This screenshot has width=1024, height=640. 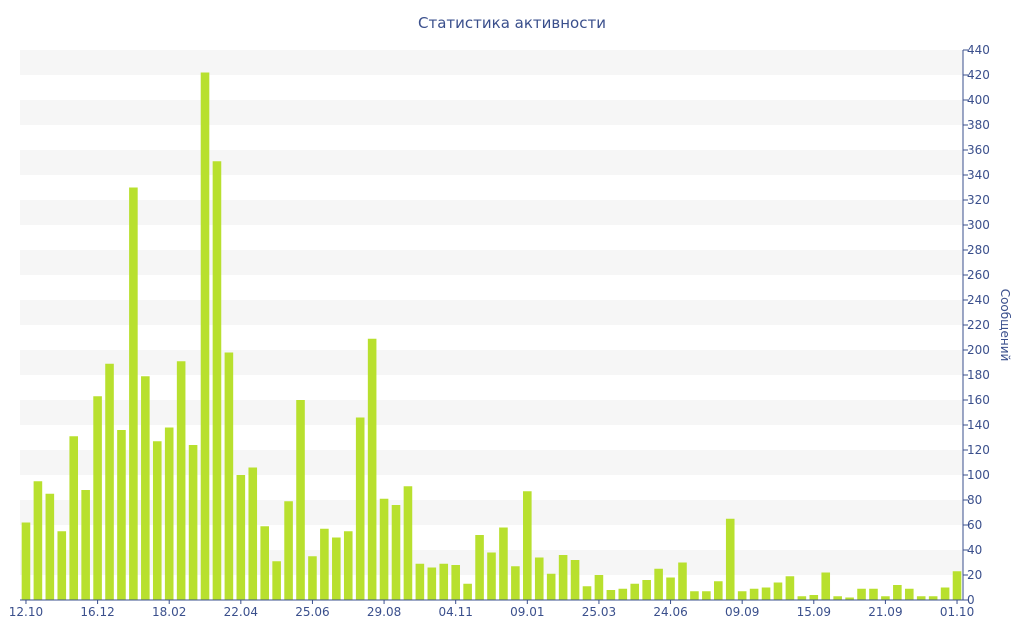 I want to click on x-tick-label: 01.10, so click(x=957, y=612).